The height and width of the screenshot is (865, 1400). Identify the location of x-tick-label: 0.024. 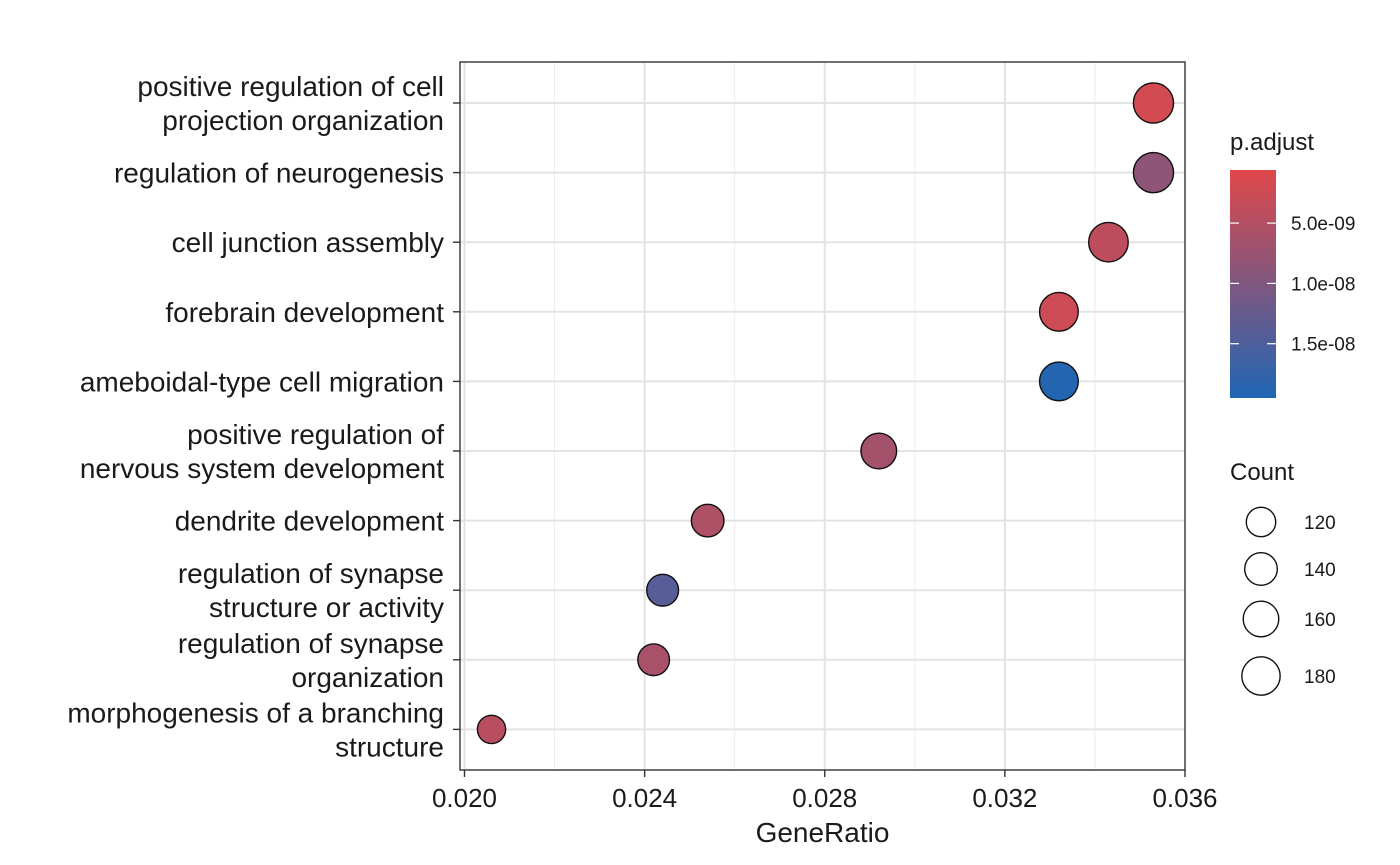
(644, 798).